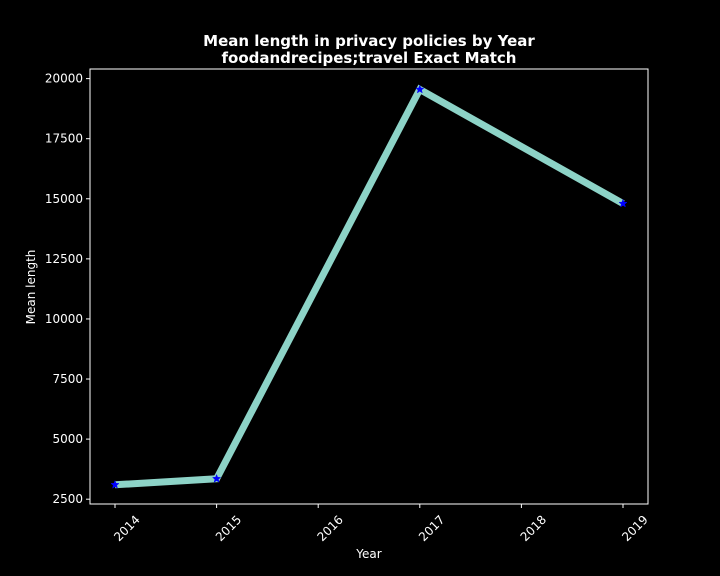 The image size is (720, 576). Describe the element at coordinates (368, 554) in the screenshot. I see `x-axis-label: Year` at that location.